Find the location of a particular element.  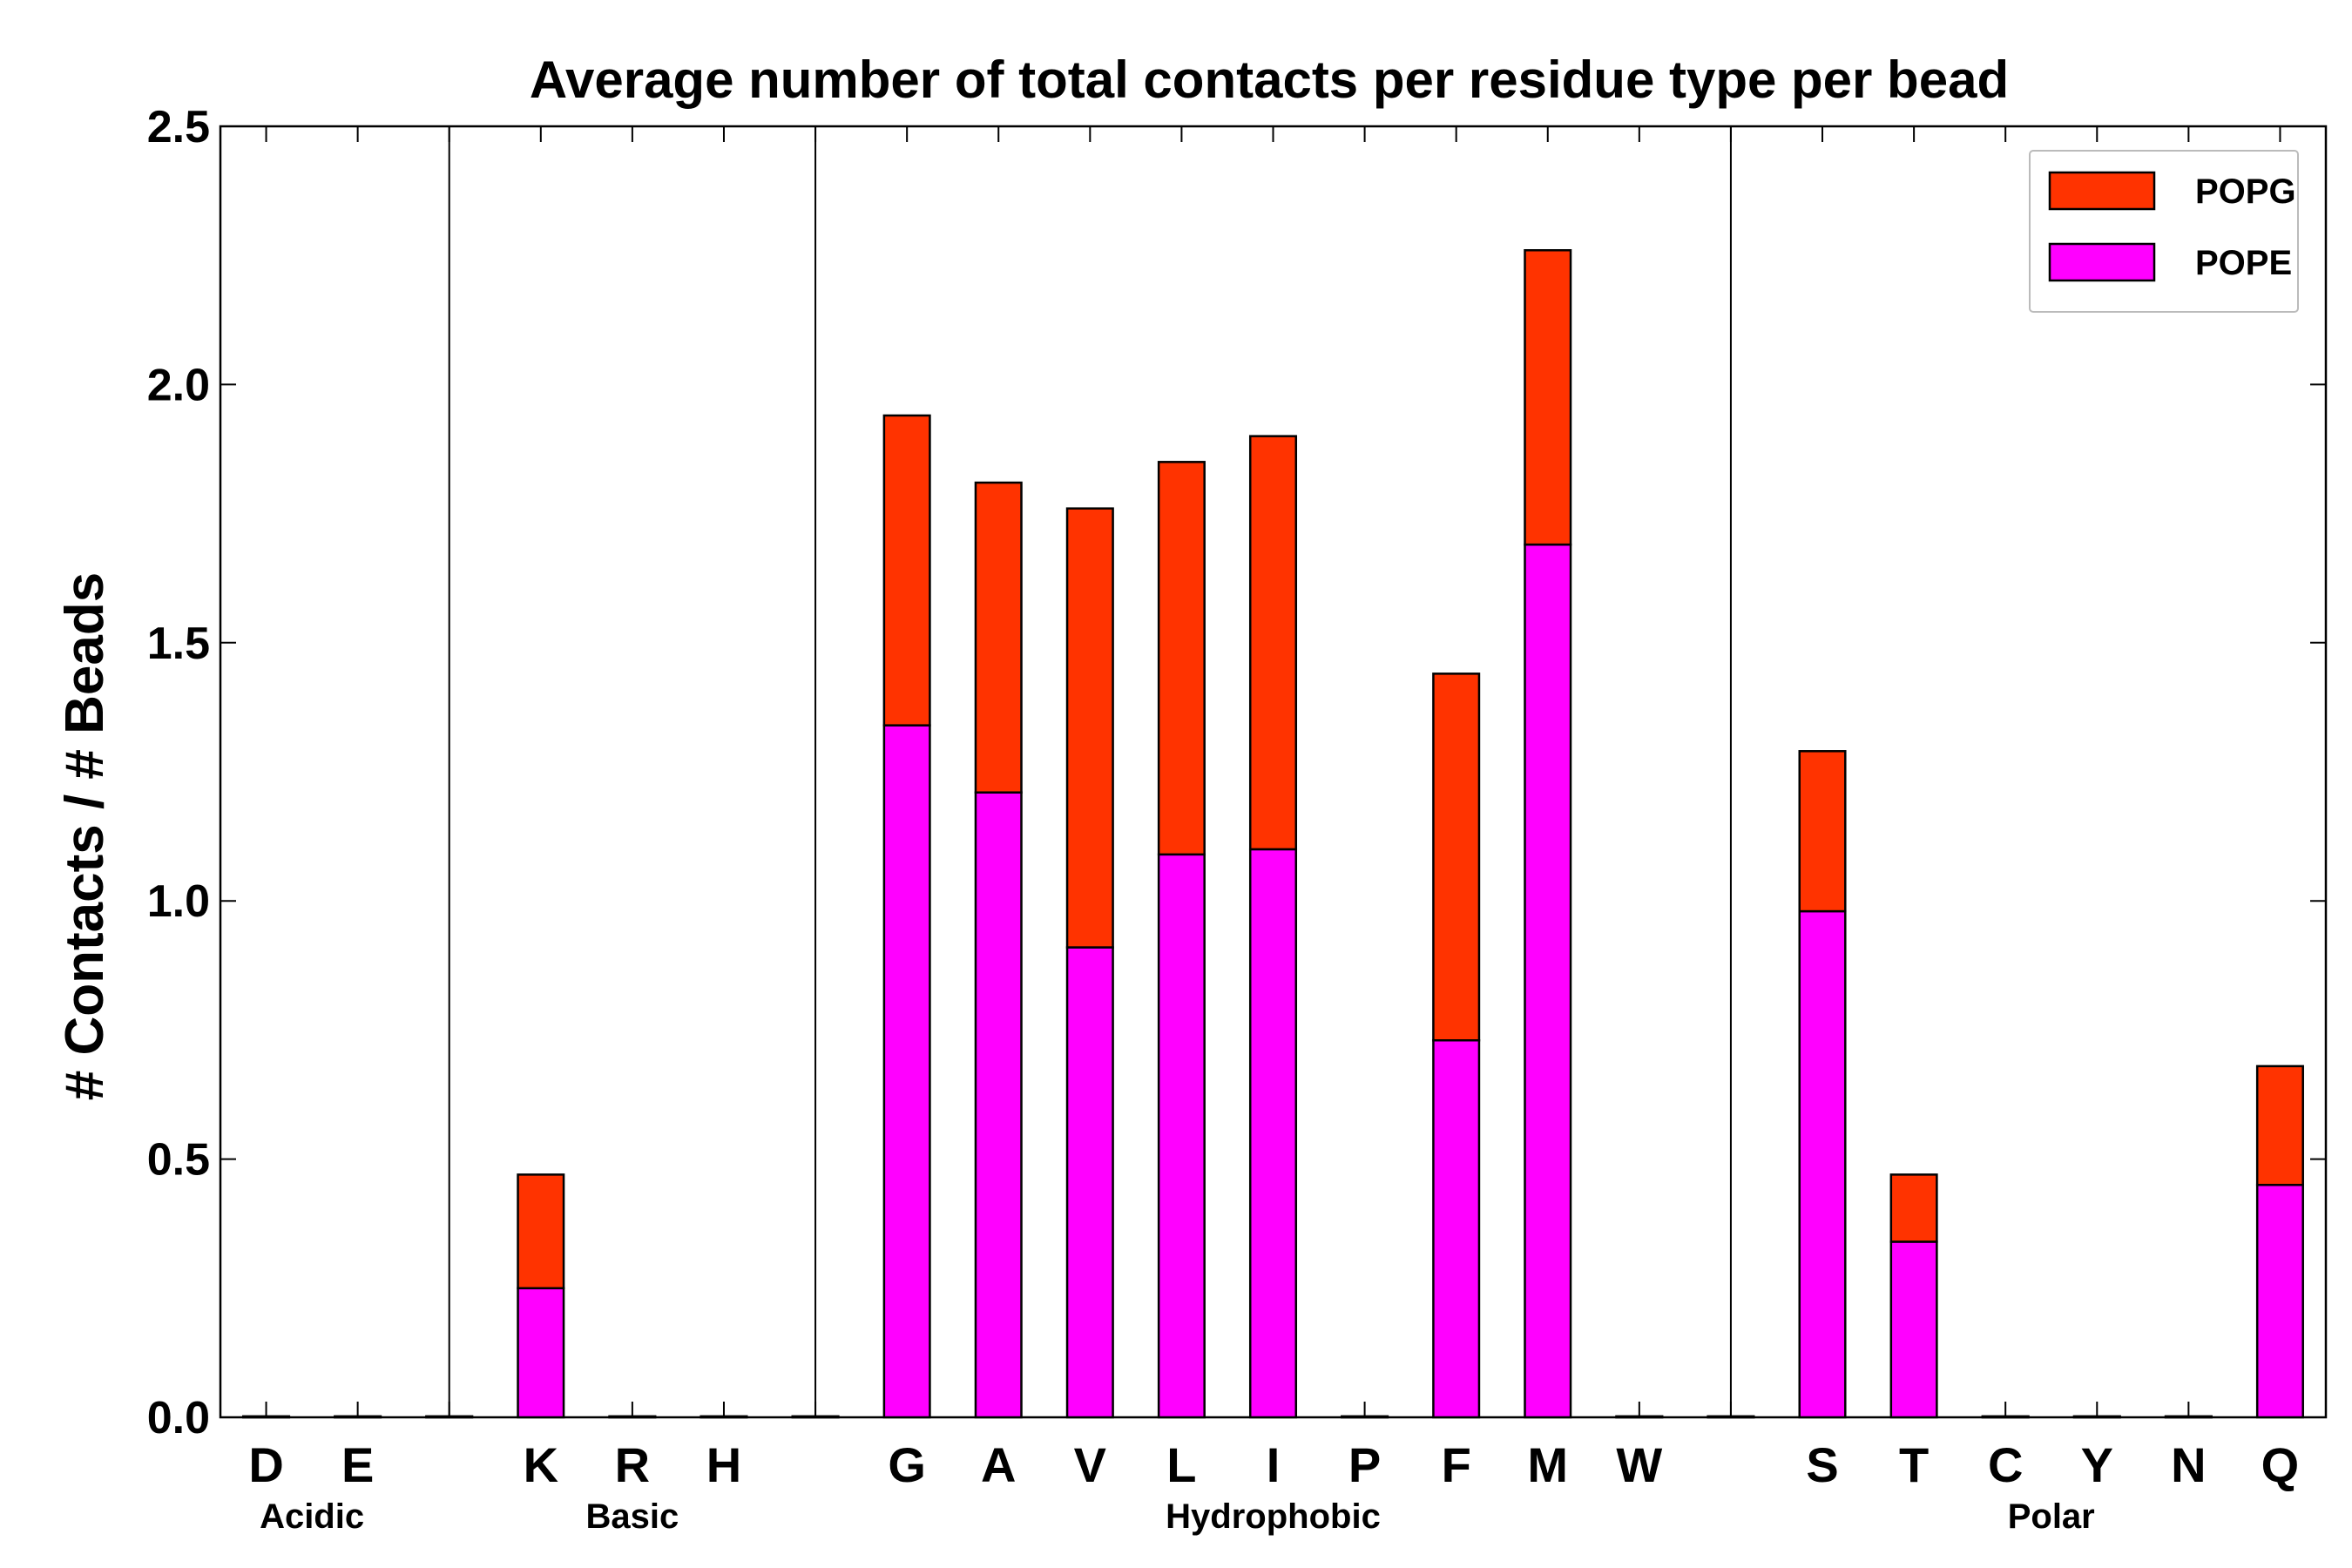

bar-popg-K is located at coordinates (541, 1231).